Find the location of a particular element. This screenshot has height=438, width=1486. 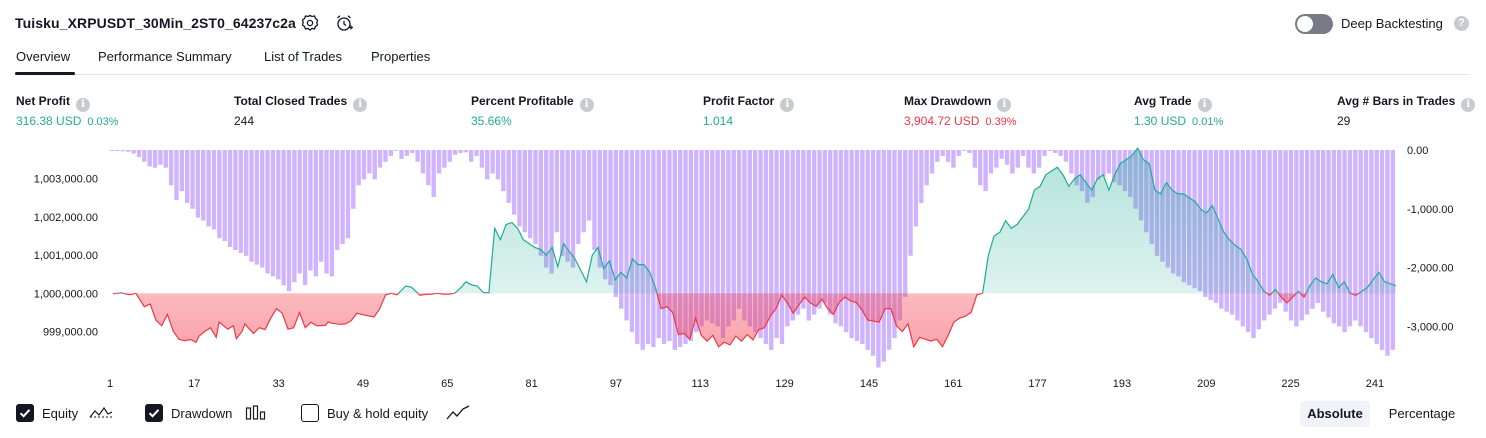

x-axis-tick: 17 is located at coordinates (194, 384).